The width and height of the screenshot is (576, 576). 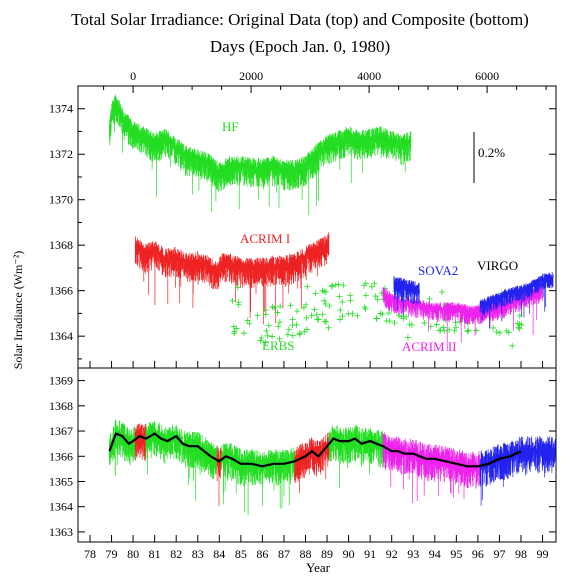 I want to click on bottom-y-tick-label: 1365, so click(x=61, y=481).